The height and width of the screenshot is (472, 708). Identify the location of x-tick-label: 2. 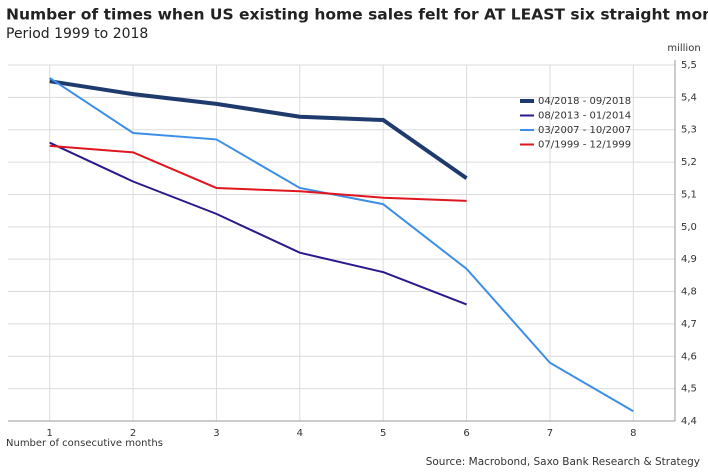
(133, 433).